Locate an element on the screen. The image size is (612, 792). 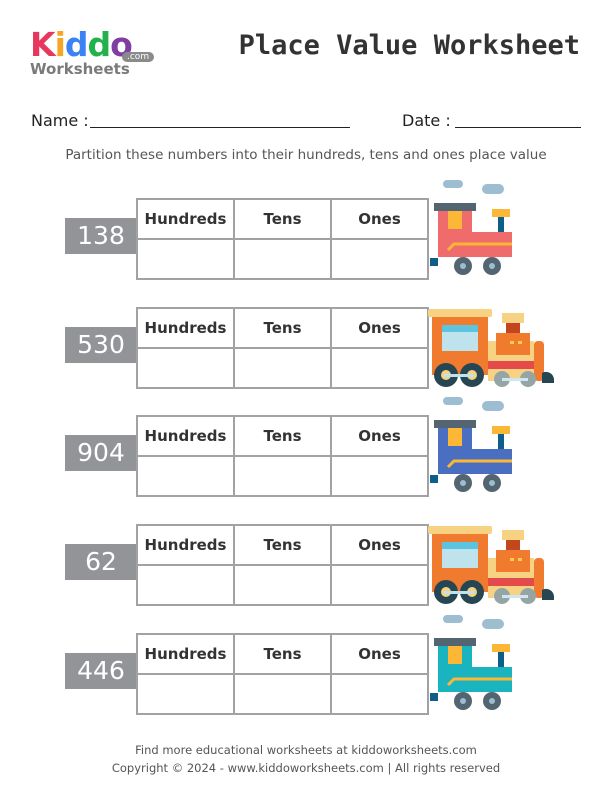
place-value-row: 904 Hundreds Tens Ones is located at coordinates (306, 456).